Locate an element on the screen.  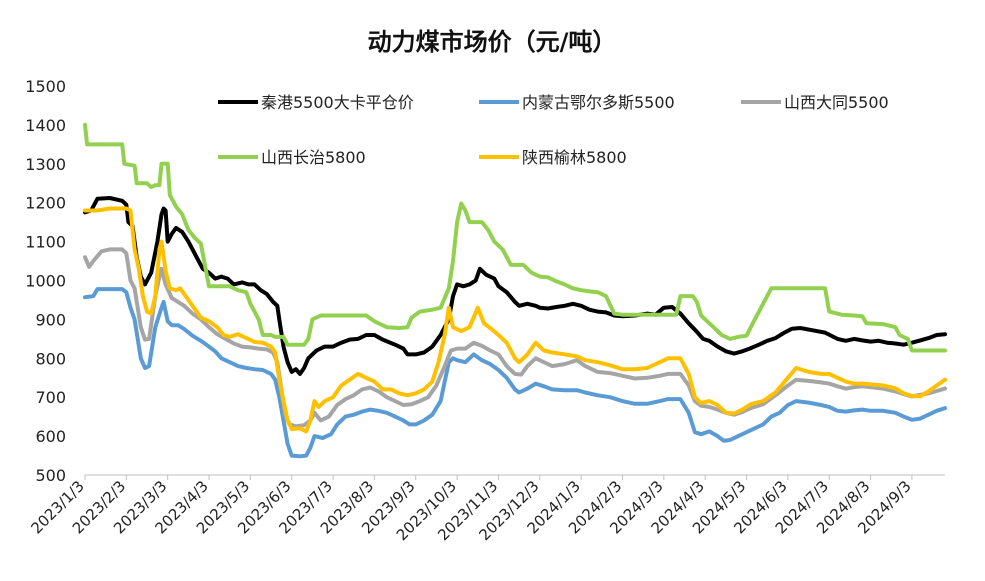
y-tick-label: 1000 is located at coordinates (45, 281).